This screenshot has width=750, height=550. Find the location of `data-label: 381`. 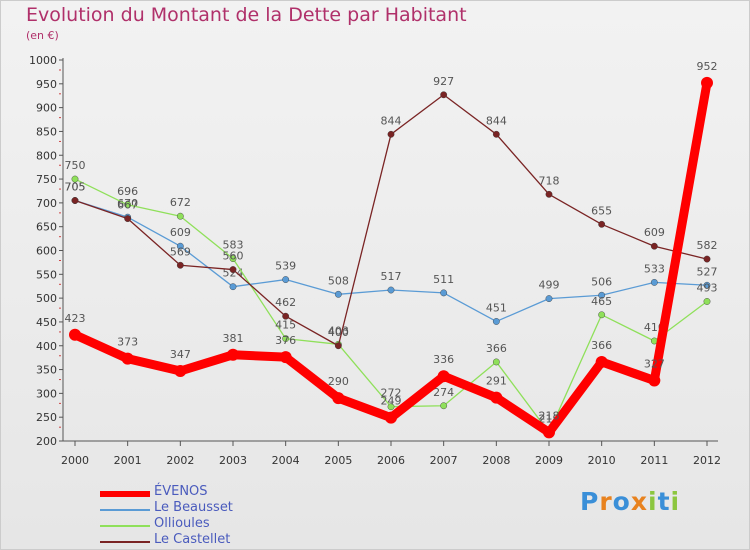

data-label: 381 is located at coordinates (233, 338).